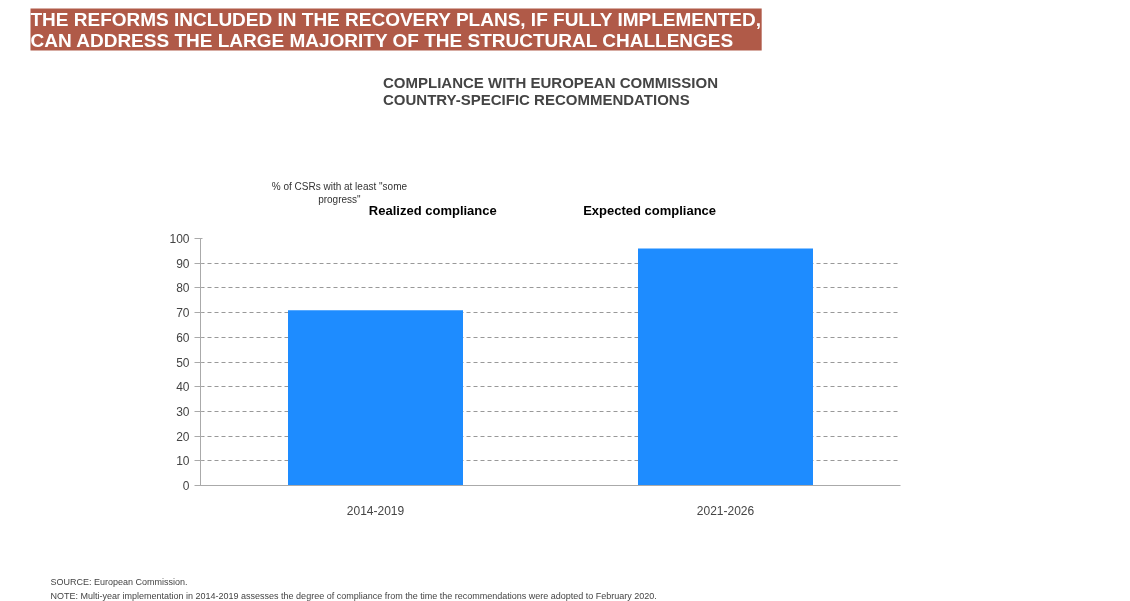 The width and height of the screenshot is (1130, 601). I want to click on chart-subtitle: COMPLIANCE WITH EUROPEAN COMMISSION COUNTRY-SPECIFIC RECOMMENDATIONS, so click(551, 90).